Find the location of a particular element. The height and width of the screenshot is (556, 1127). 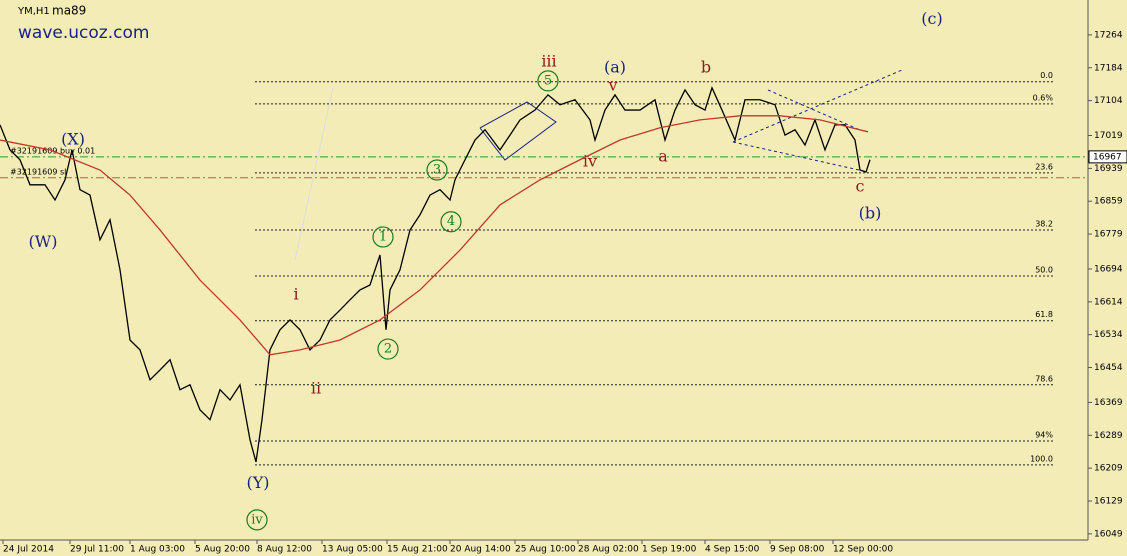

fib-label: 0.0 is located at coordinates (1046, 75).